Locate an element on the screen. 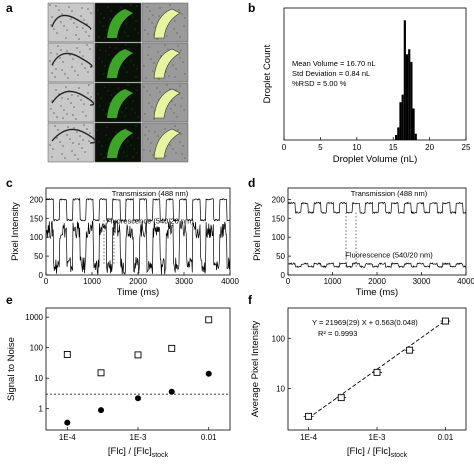 This screenshot has width=474, height=466. y-tick-label: 100 is located at coordinates (279, 237).